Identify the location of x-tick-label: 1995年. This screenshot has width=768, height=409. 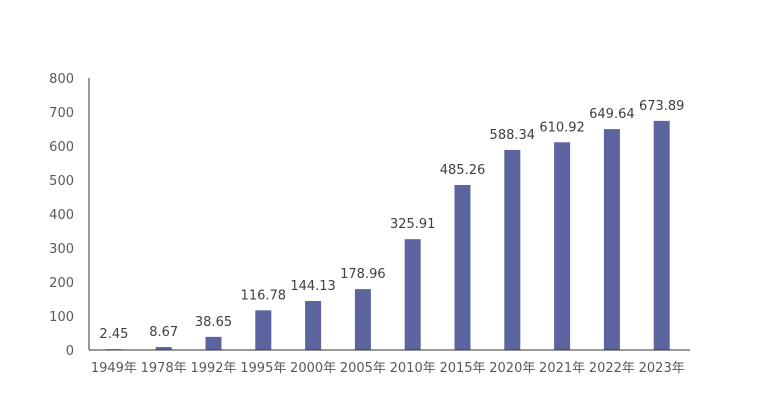
(263, 368).